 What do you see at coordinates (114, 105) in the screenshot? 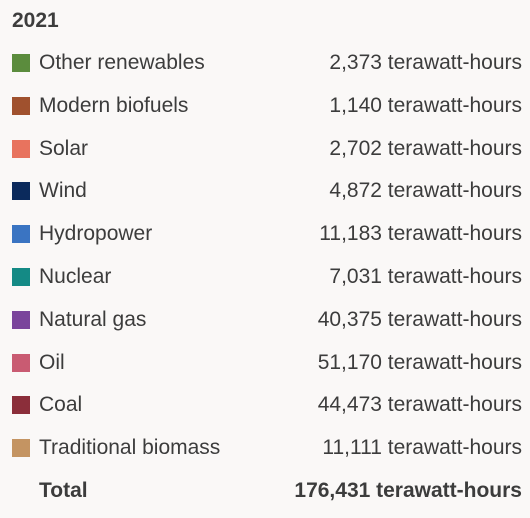
I see `source-label: Modern biofuels` at bounding box center [114, 105].